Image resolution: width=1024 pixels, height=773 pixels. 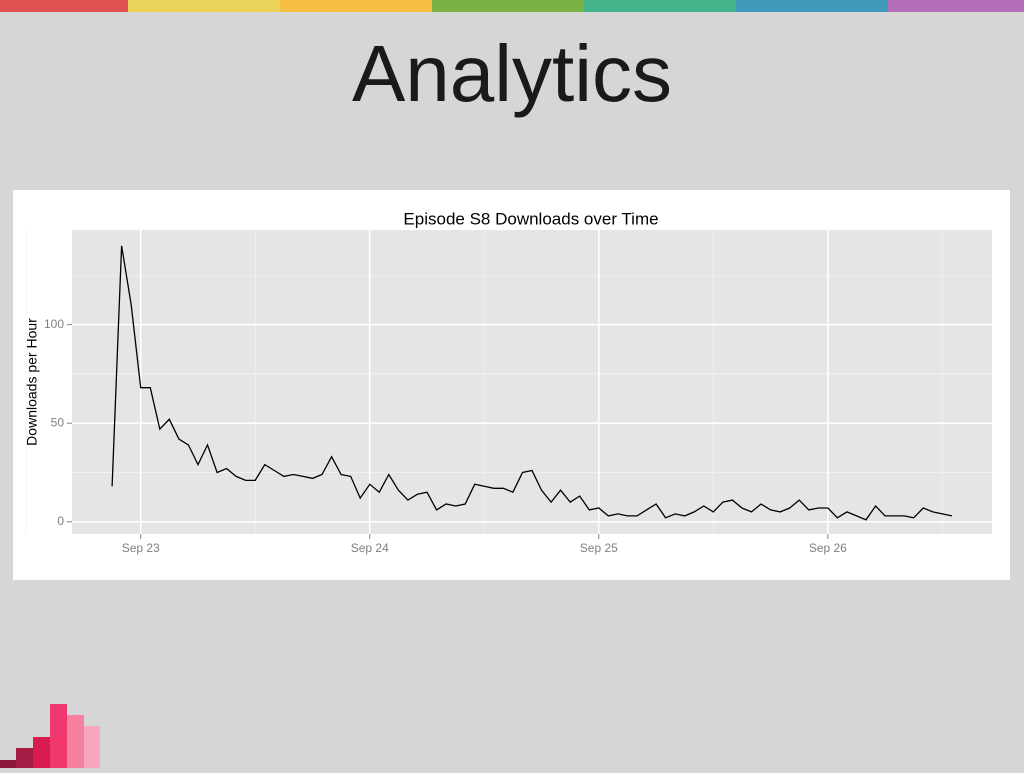 What do you see at coordinates (58, 422) in the screenshot?
I see `y-tick-label: 50` at bounding box center [58, 422].